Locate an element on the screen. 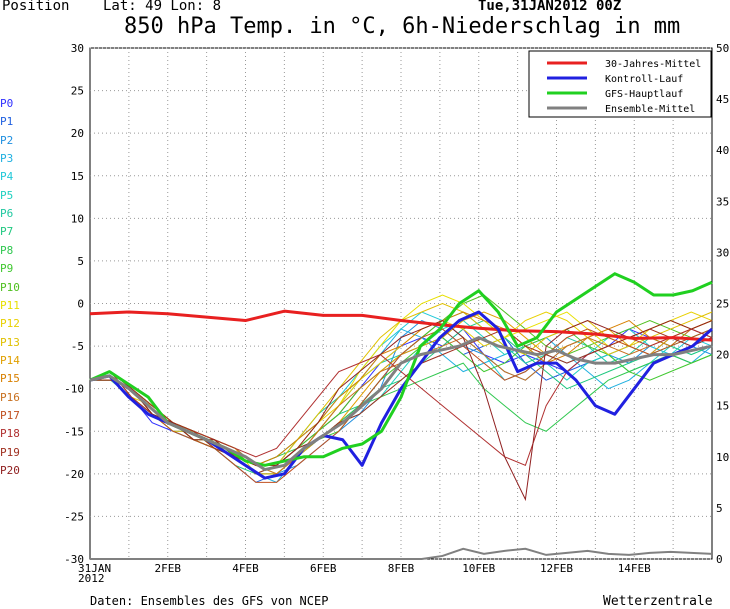 The height and width of the screenshot is (609, 730). member-label-p6: P6 is located at coordinates (7, 214).